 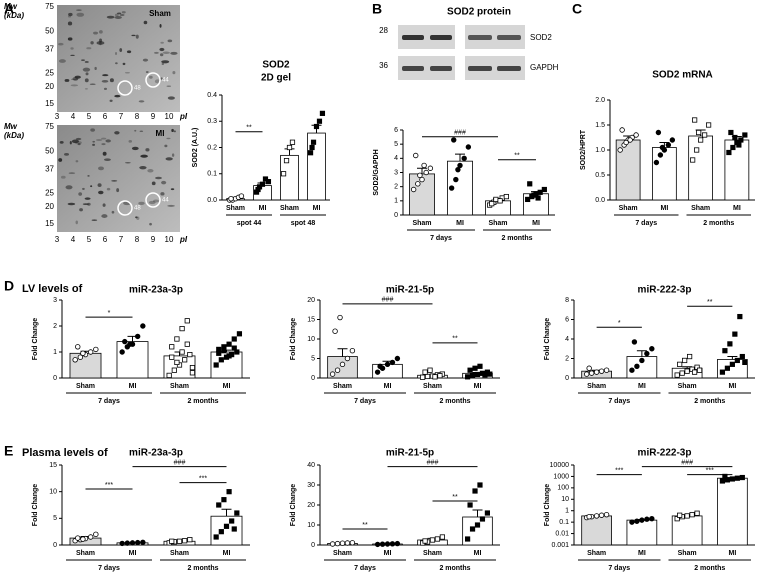 I want to click on y-tick-label: 0.3, so click(x=212, y=121).